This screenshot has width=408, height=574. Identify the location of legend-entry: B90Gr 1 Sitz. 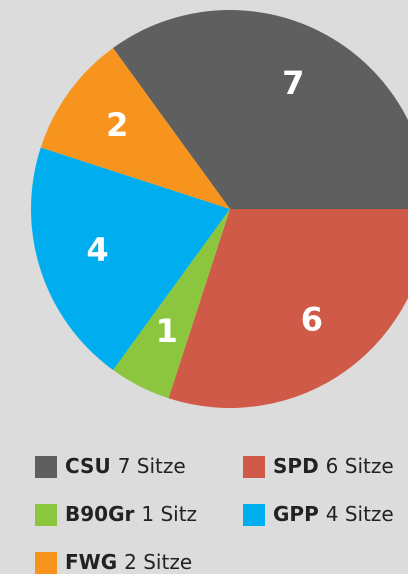
(131, 514).